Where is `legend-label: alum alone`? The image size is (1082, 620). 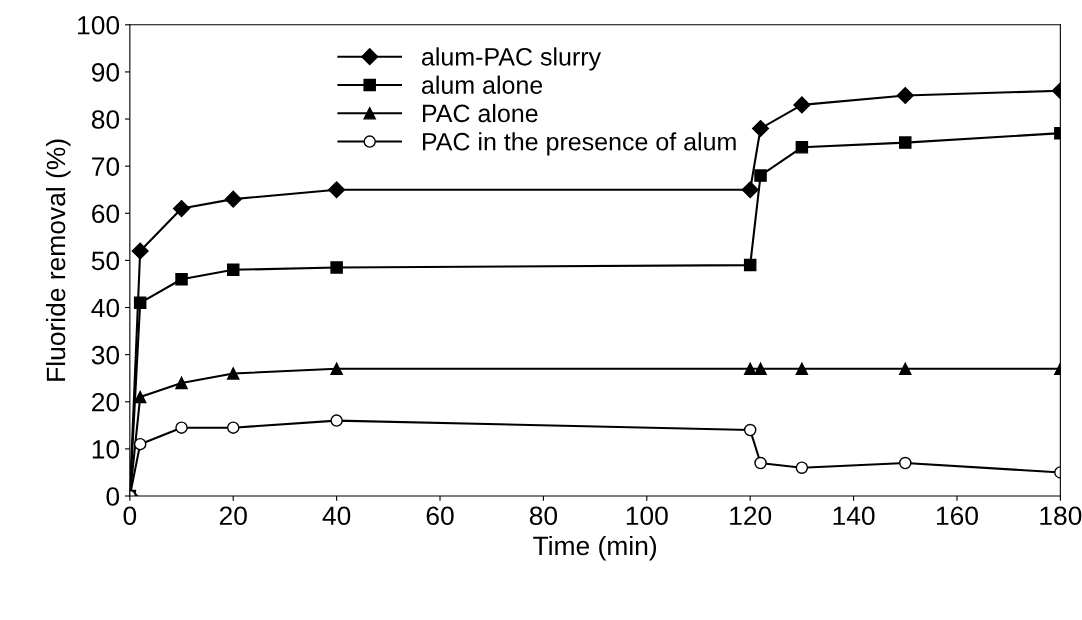 legend-label: alum alone is located at coordinates (482, 84).